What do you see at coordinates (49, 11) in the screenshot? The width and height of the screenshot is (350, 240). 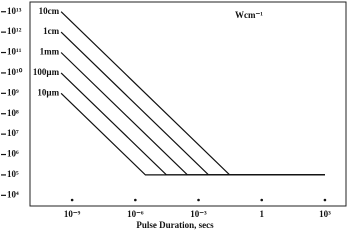 I see `series-label: 10cm` at bounding box center [49, 11].